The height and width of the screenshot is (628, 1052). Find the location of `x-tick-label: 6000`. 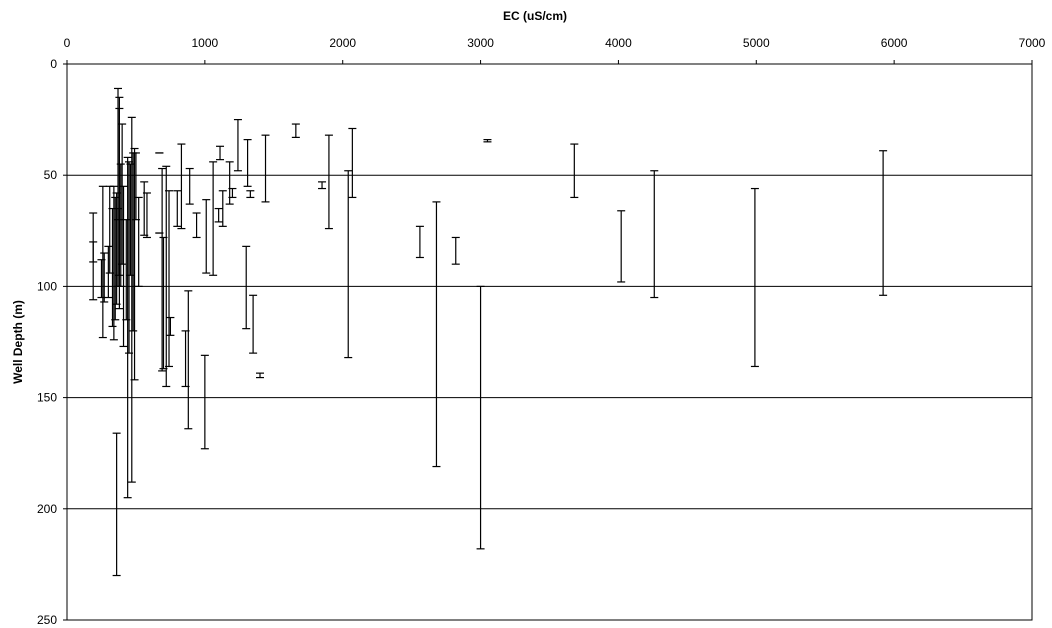

x-tick-label: 6000 is located at coordinates (894, 43).